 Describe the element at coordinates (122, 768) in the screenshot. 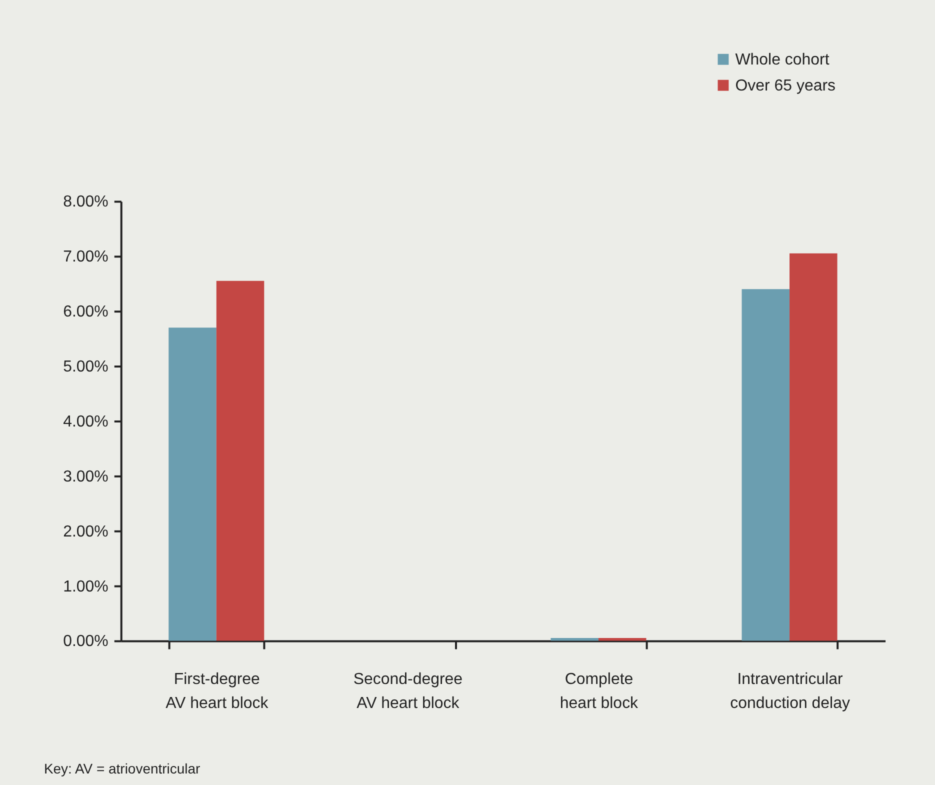

I see `text: Key: AV = atrioventricular` at that location.